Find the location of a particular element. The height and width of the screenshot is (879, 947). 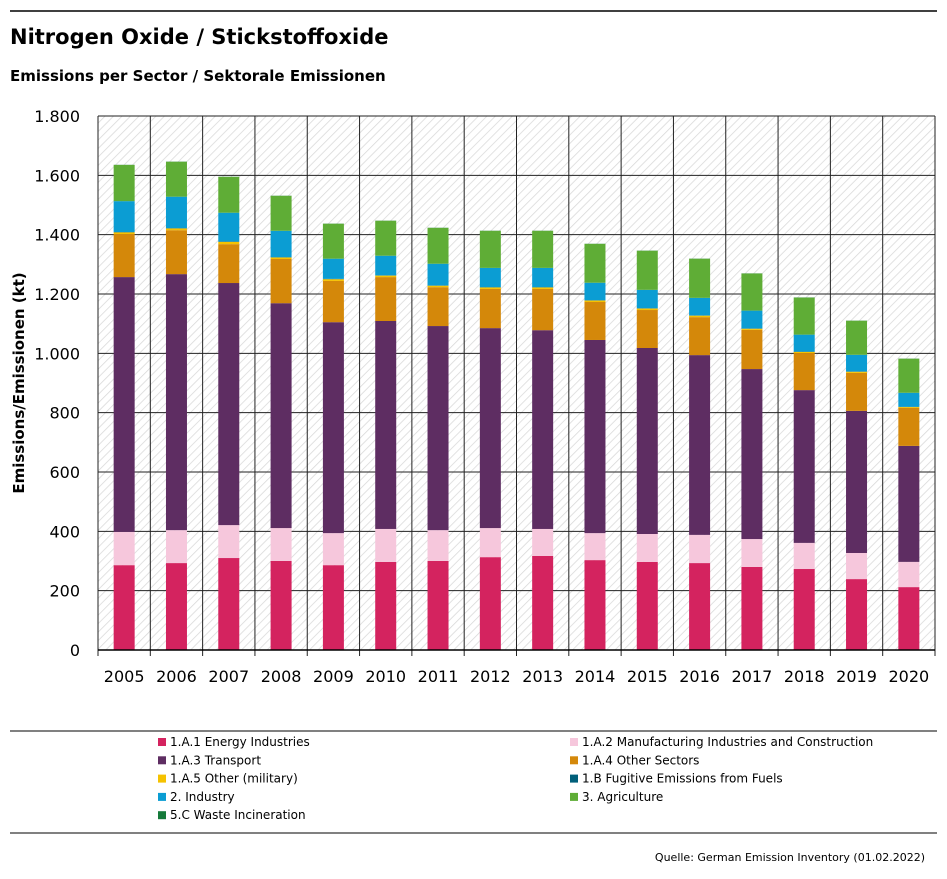

y-tick-label: 1.200 is located at coordinates (57, 294).